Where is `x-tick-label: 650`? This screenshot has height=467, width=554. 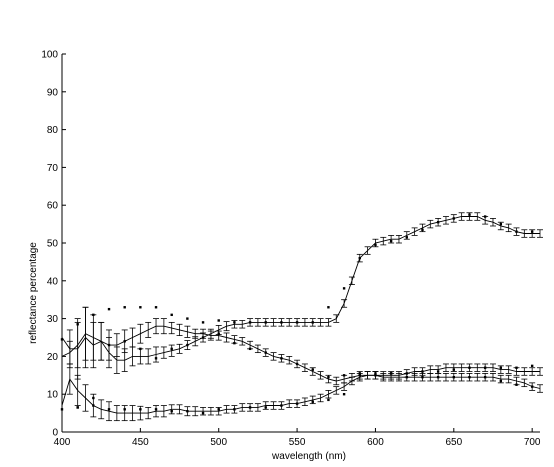
x-tick-label: 650 is located at coordinates (453, 442).